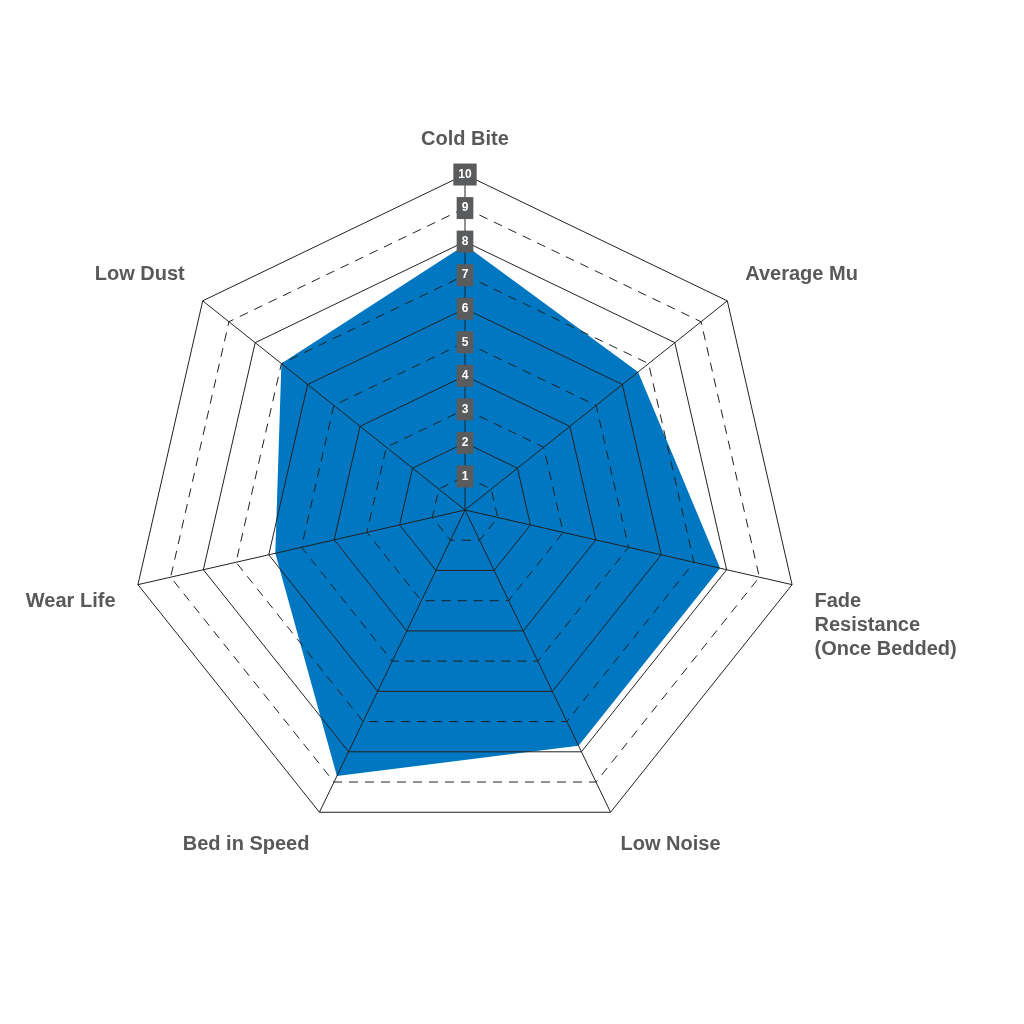  What do you see at coordinates (465, 375) in the screenshot?
I see `y-tick-label: 4` at bounding box center [465, 375].